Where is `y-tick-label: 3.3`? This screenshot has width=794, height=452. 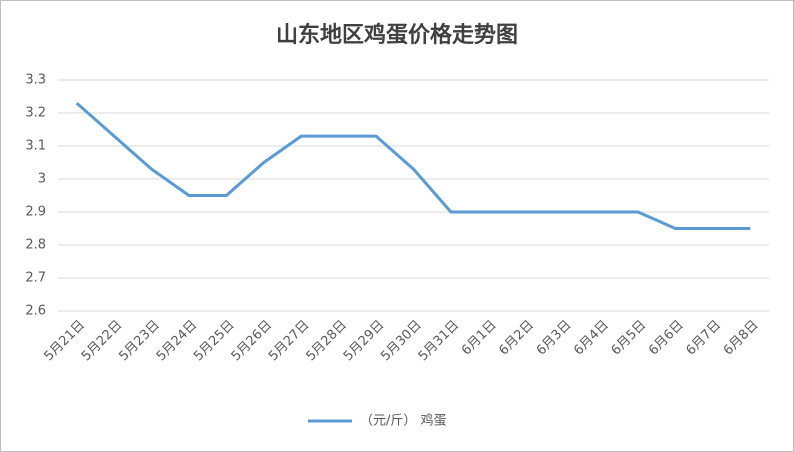 y-tick-label: 3.3 is located at coordinates (35, 80).